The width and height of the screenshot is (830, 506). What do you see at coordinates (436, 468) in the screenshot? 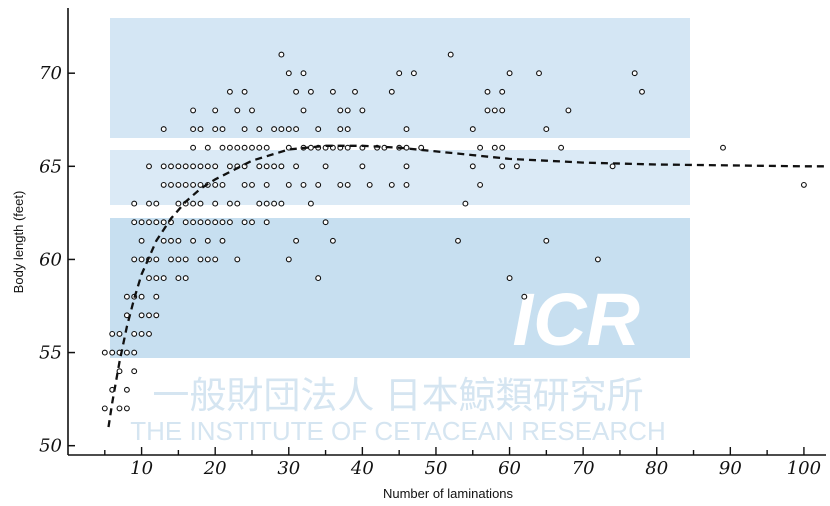
I see `x-tick-label: 50` at bounding box center [436, 468].